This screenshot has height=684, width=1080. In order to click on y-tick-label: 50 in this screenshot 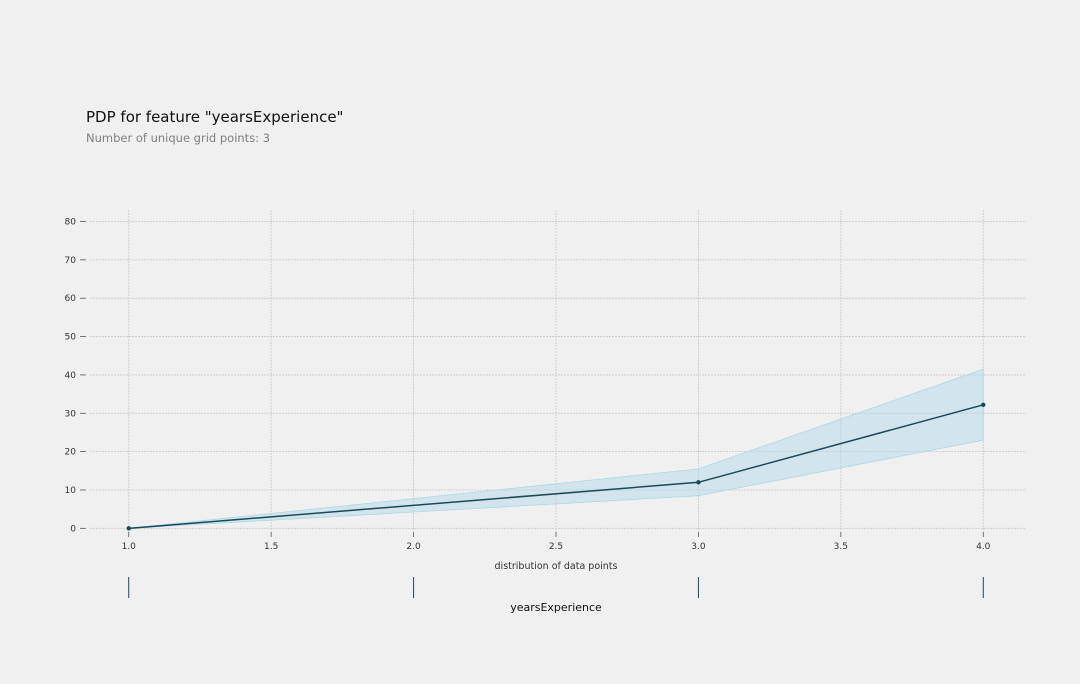, I will do `click(71, 338)`.